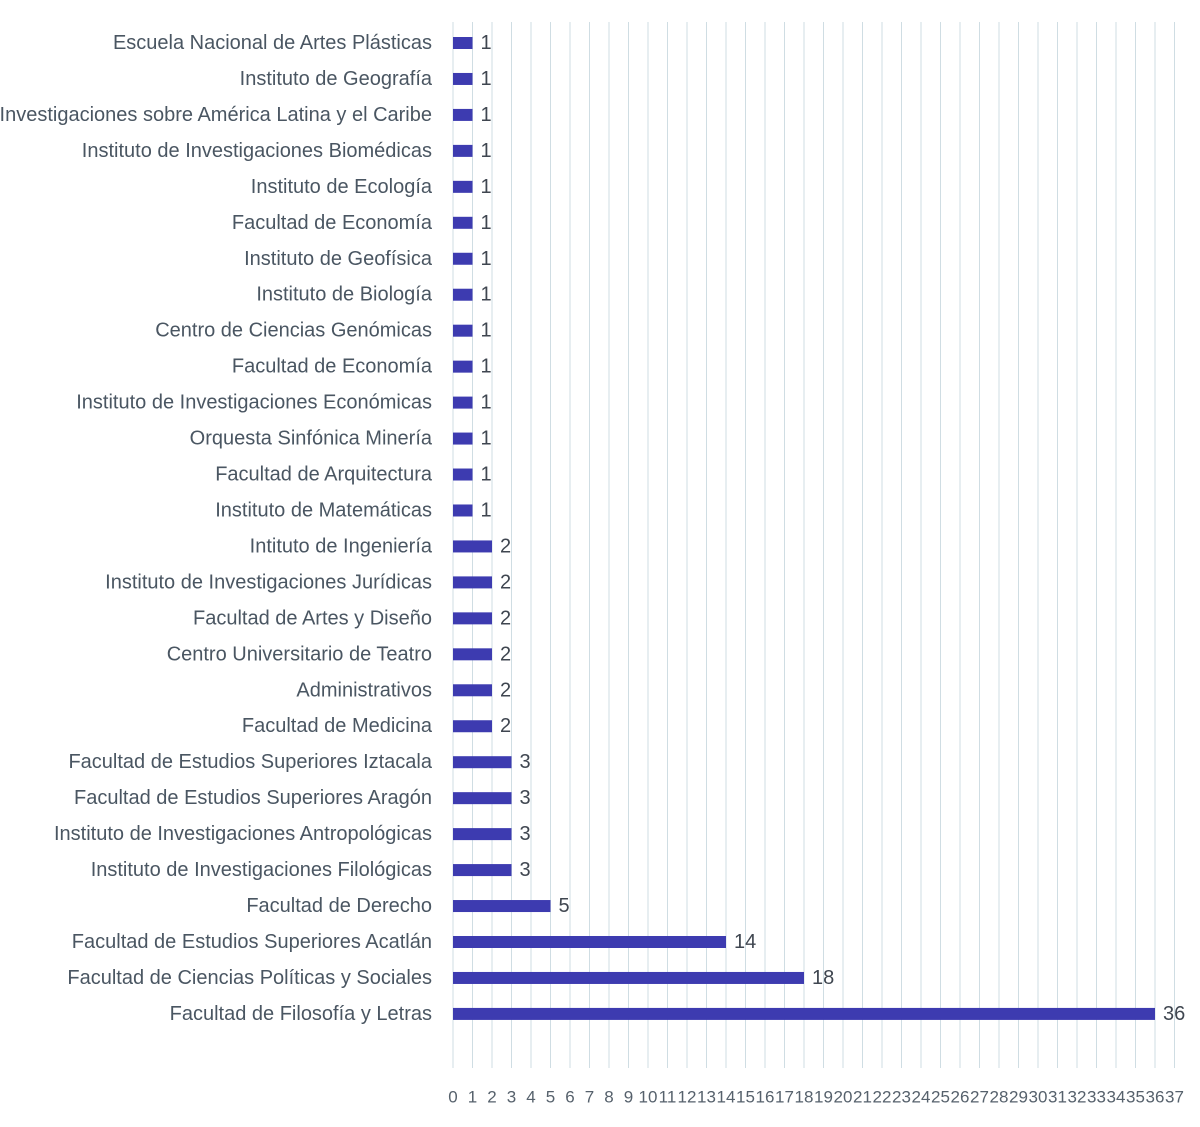  Describe the element at coordinates (336, 79) in the screenshot. I see `category-label: Instituto de Geografía` at that location.